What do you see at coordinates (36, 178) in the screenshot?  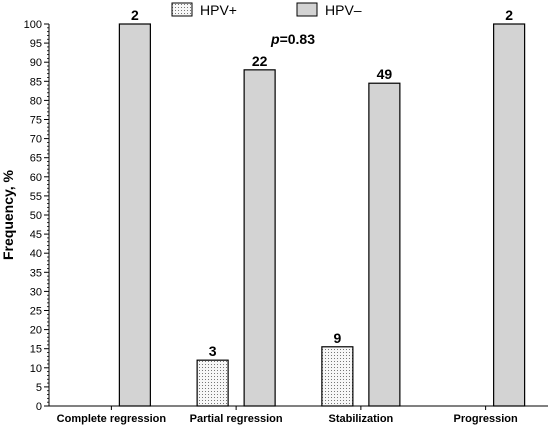 I see `y-tick-label: 60` at bounding box center [36, 178].